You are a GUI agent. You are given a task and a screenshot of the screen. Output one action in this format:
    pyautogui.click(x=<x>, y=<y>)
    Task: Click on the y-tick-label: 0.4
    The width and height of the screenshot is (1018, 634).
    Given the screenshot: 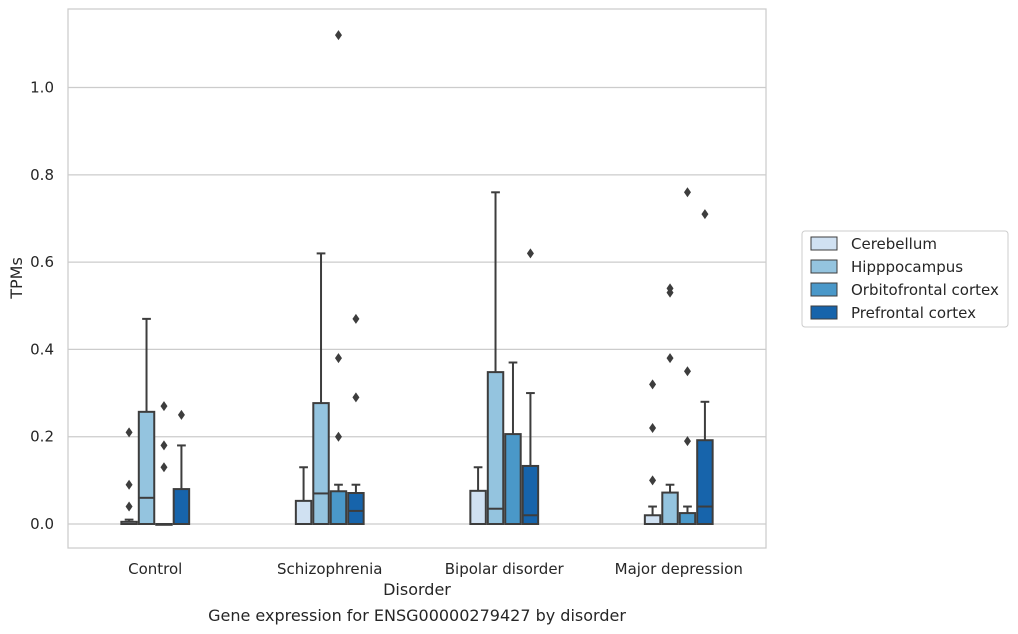 What is the action you would take?
    pyautogui.click(x=42, y=349)
    